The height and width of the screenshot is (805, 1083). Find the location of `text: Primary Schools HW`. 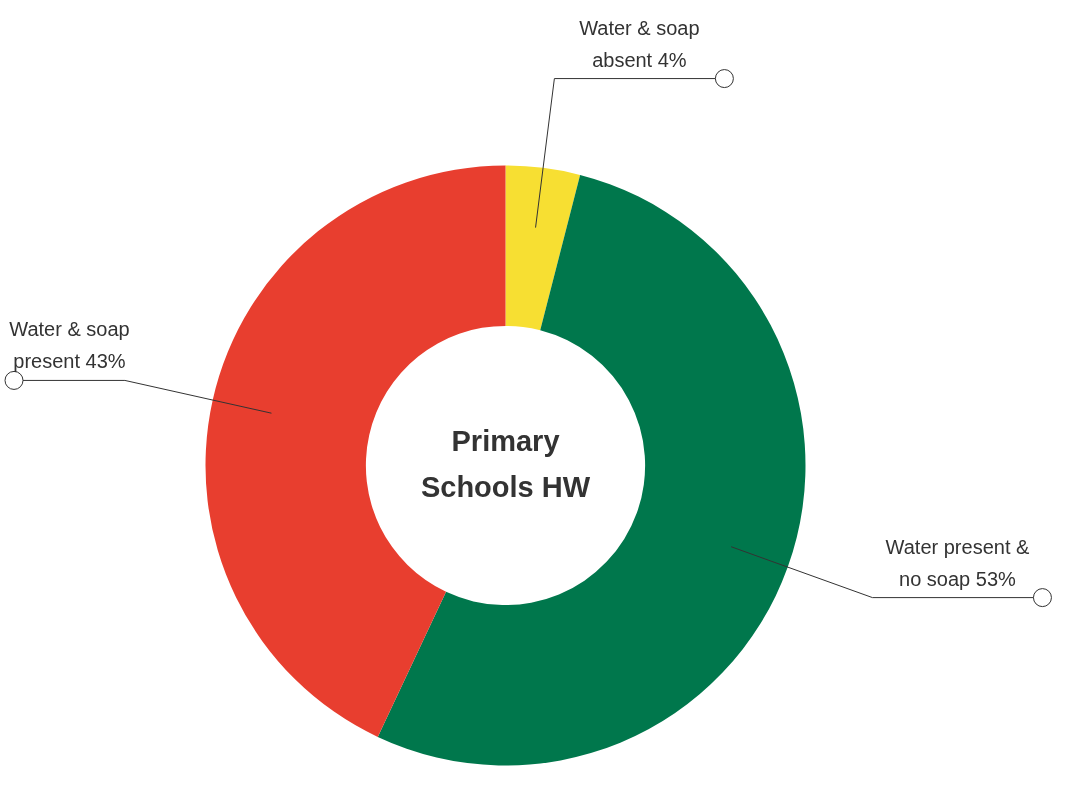

text: Primary Schools HW is located at coordinates (505, 463).